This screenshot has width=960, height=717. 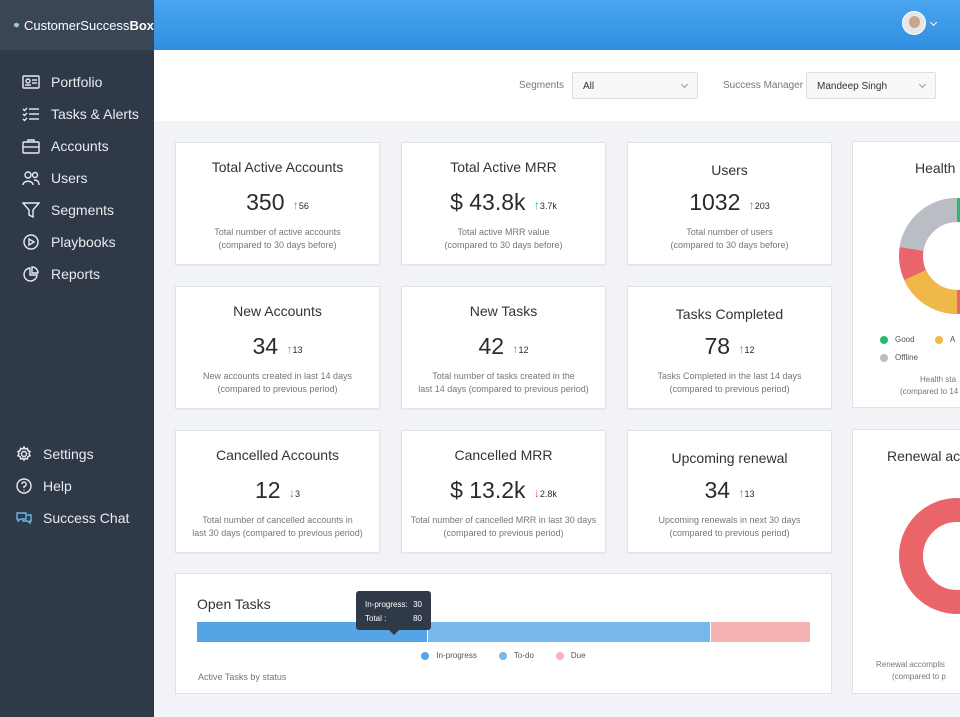 I want to click on metric-title: New Accounts, so click(x=277, y=311).